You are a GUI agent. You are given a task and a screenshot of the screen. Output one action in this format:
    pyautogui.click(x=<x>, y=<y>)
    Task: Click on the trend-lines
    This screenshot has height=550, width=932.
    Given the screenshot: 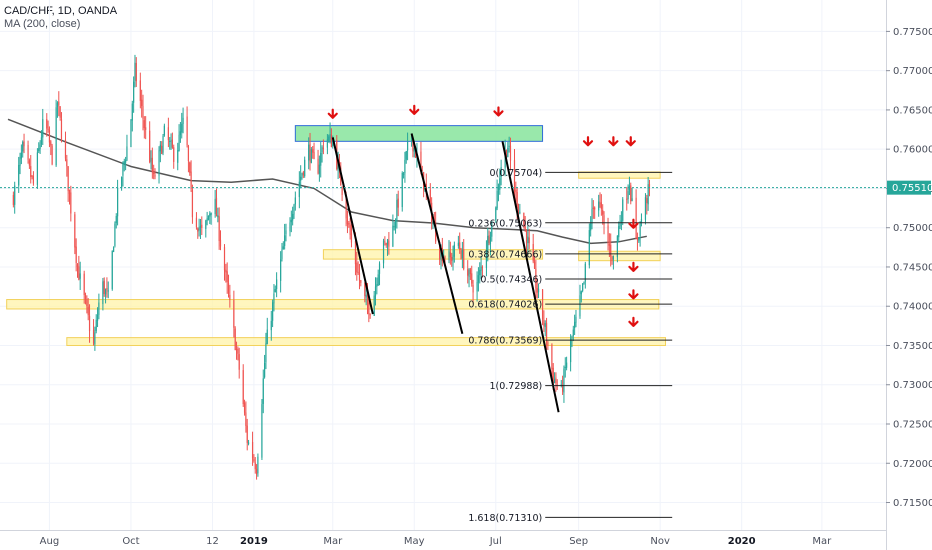 What is the action you would take?
    pyautogui.click(x=445, y=273)
    